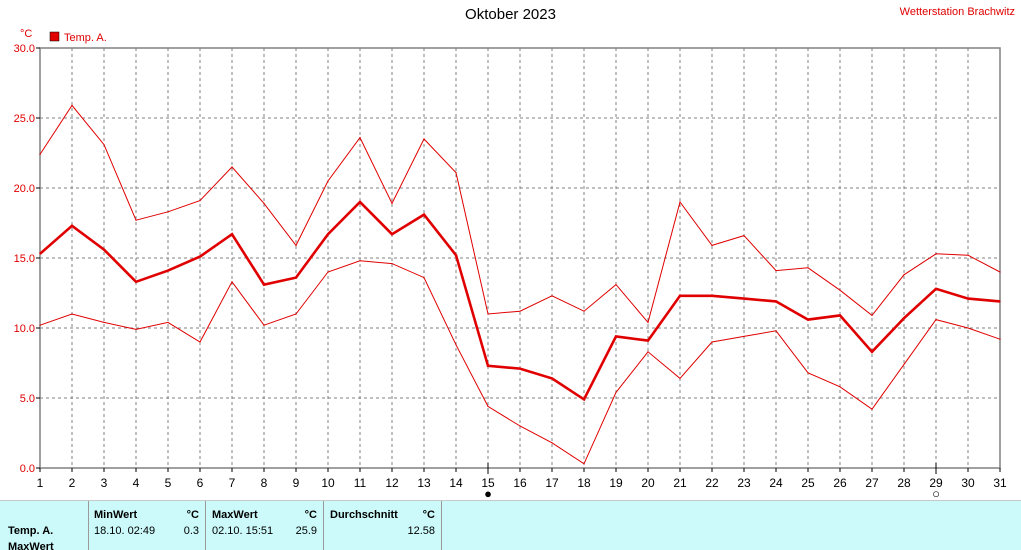  Describe the element at coordinates (648, 483) in the screenshot. I see `x-tick-label: 20` at that location.